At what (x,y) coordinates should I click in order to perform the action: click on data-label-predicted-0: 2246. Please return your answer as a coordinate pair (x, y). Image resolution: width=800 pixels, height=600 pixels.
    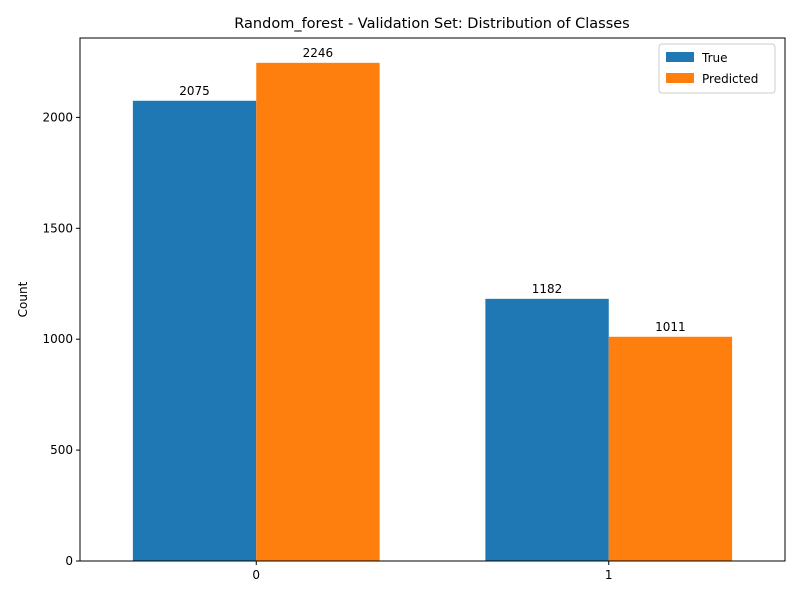
    Looking at the image, I should click on (318, 53).